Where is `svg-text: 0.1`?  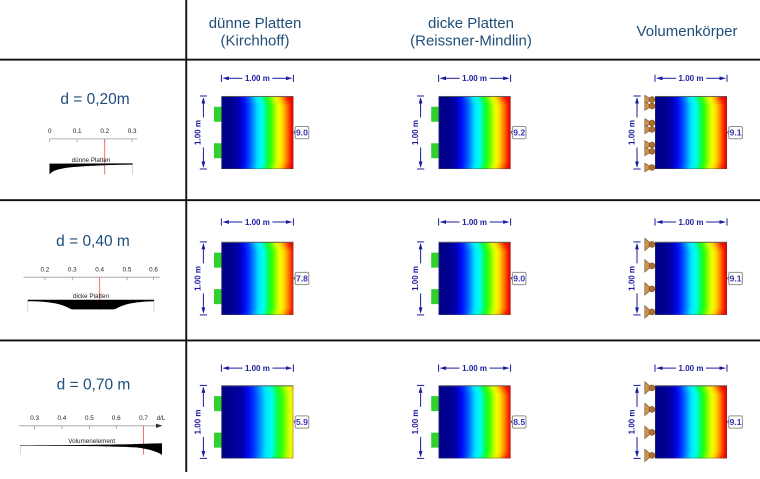 svg-text: 0.1 is located at coordinates (77, 131).